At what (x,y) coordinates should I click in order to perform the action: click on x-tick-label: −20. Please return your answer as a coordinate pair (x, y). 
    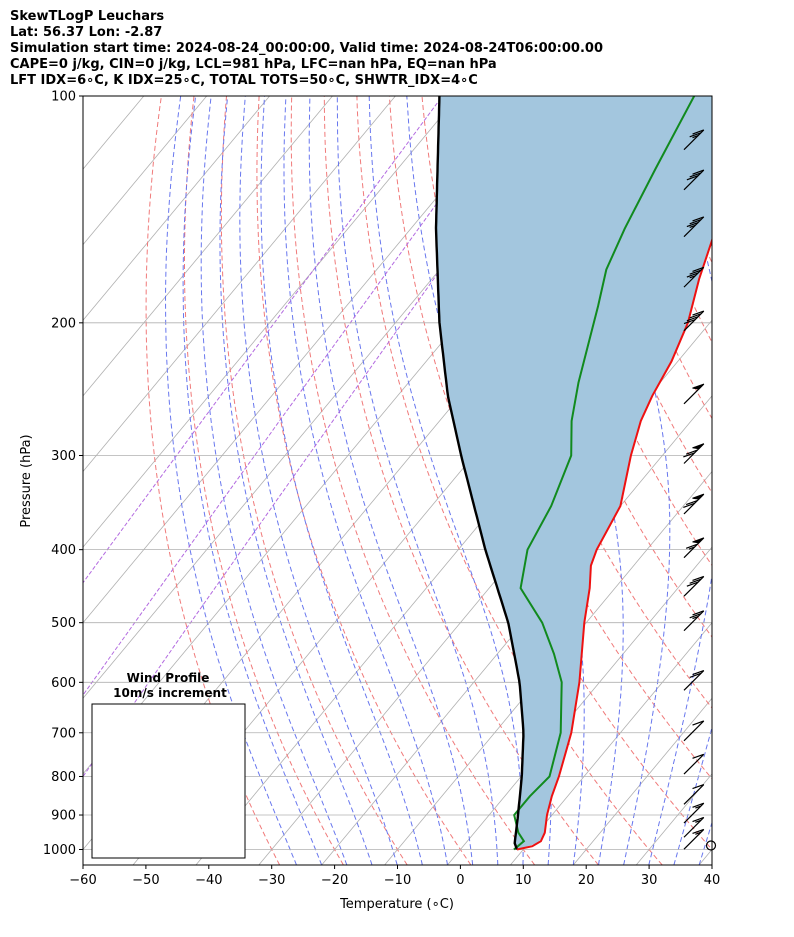
    Looking at the image, I should click on (334, 880).